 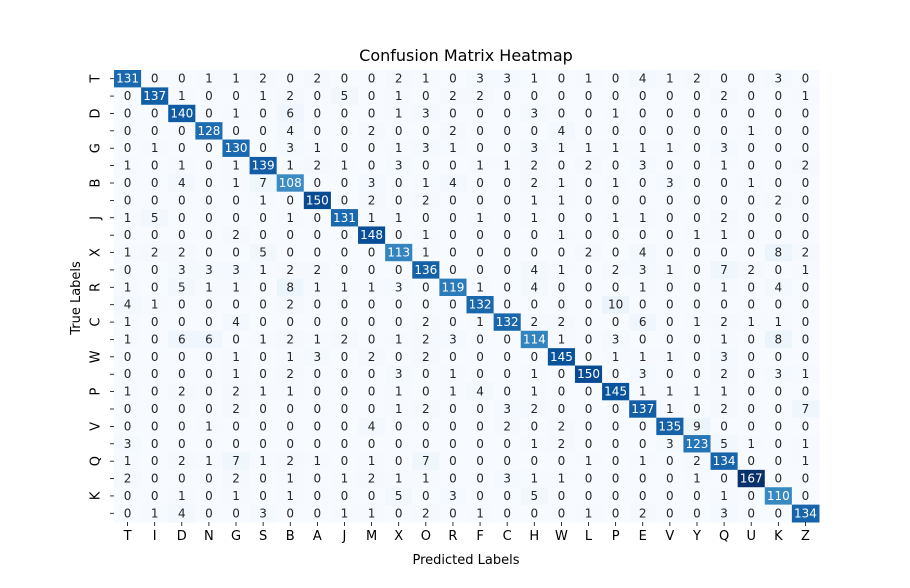 What do you see at coordinates (697, 426) in the screenshot?
I see `cell-value: 9` at bounding box center [697, 426].